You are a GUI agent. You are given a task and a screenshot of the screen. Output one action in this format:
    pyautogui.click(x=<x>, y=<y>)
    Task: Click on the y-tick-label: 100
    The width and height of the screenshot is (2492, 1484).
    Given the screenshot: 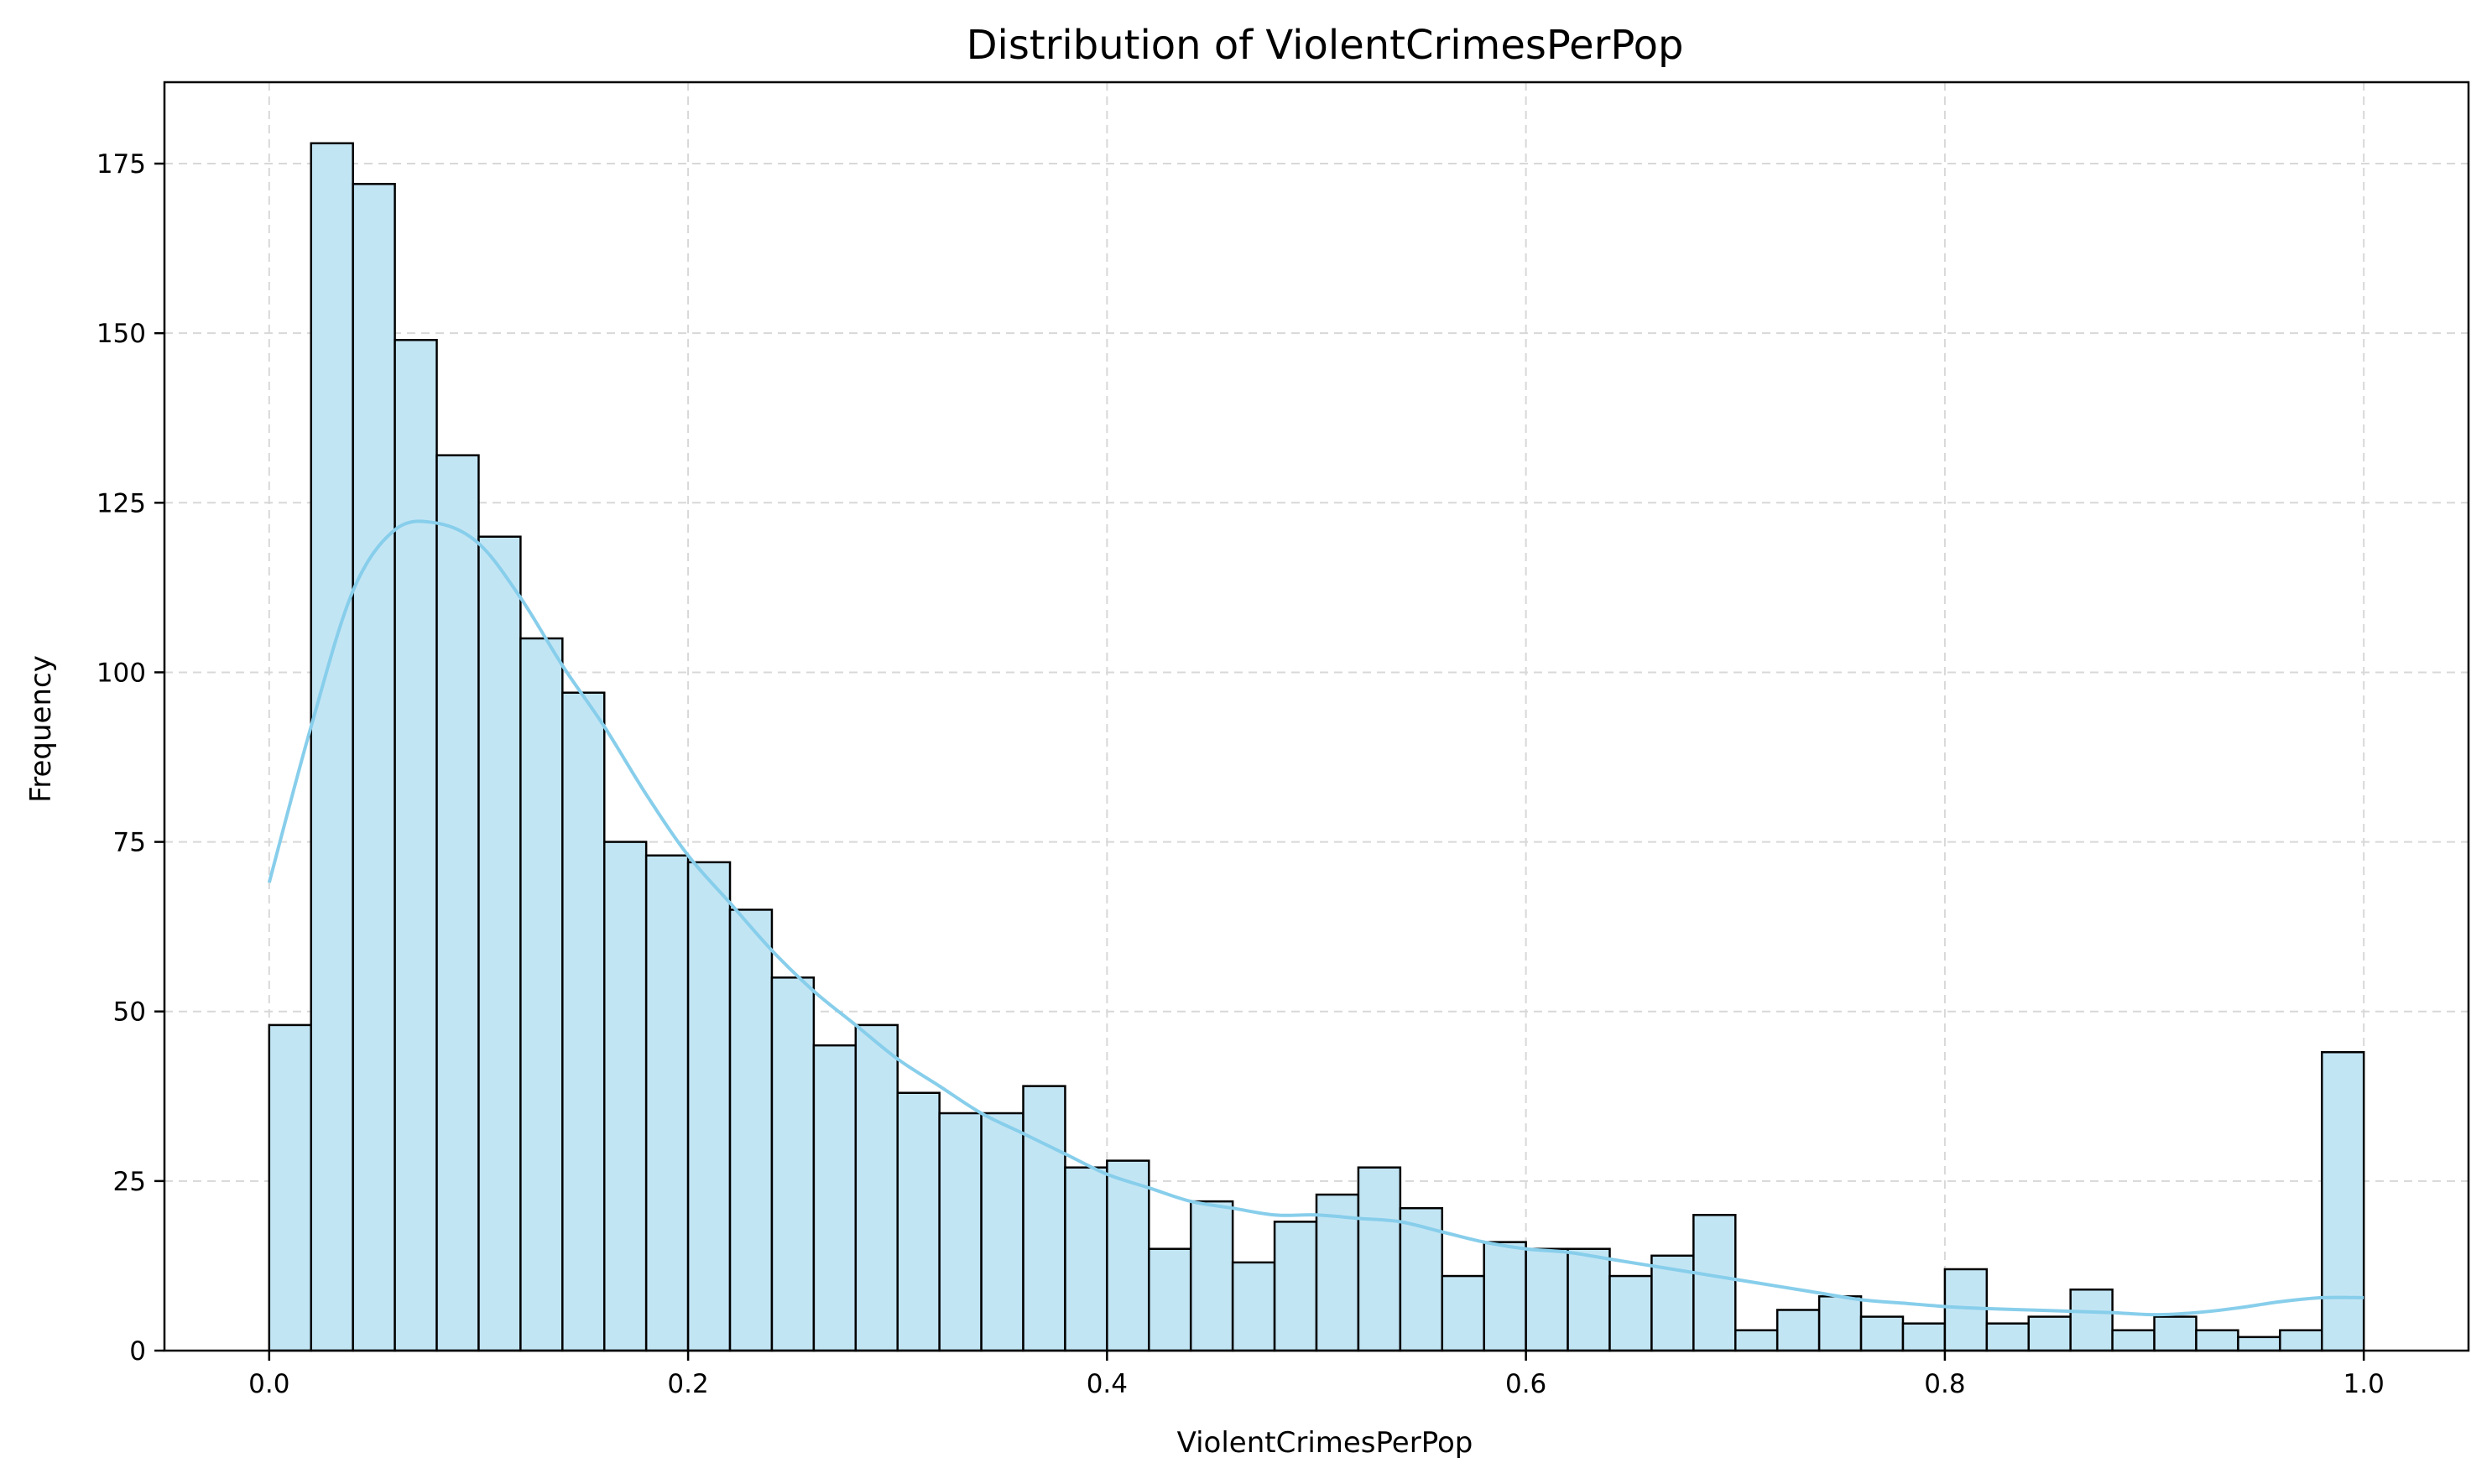 What is the action you would take?
    pyautogui.click(x=121, y=673)
    